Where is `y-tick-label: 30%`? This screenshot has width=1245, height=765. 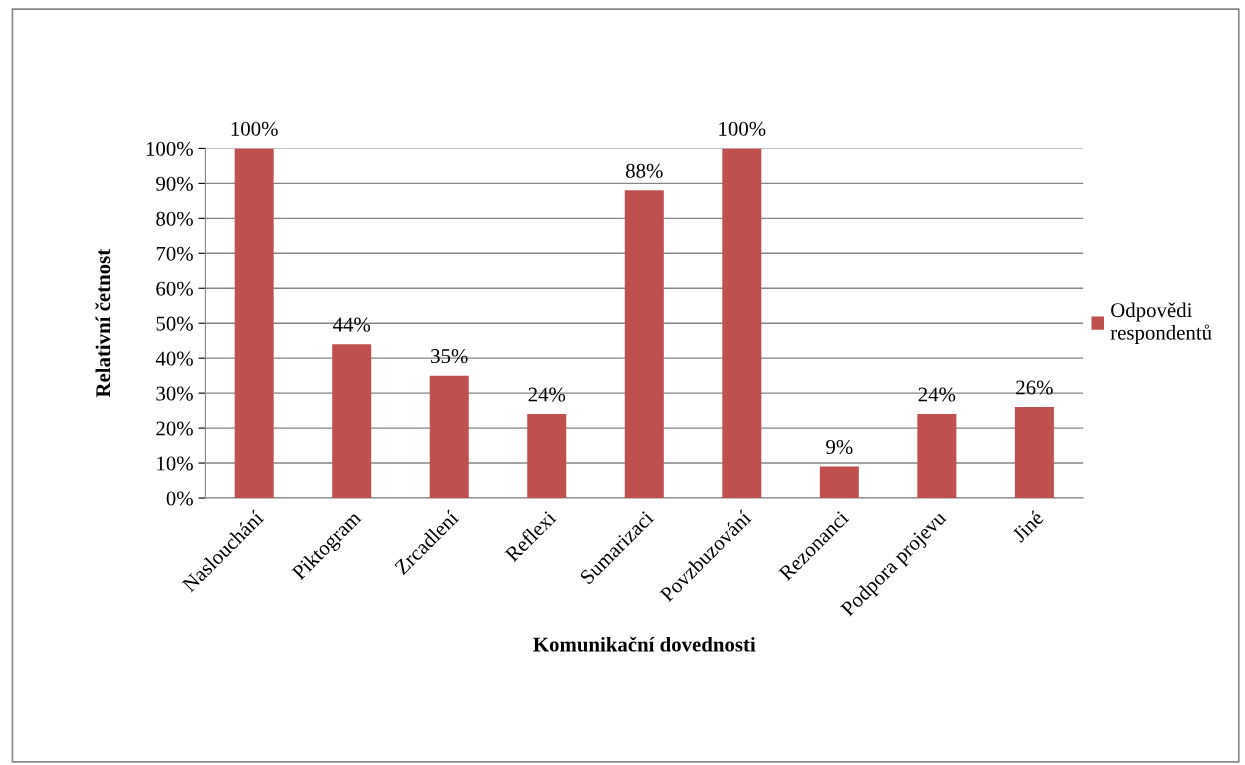
y-tick-label: 30% is located at coordinates (174, 393).